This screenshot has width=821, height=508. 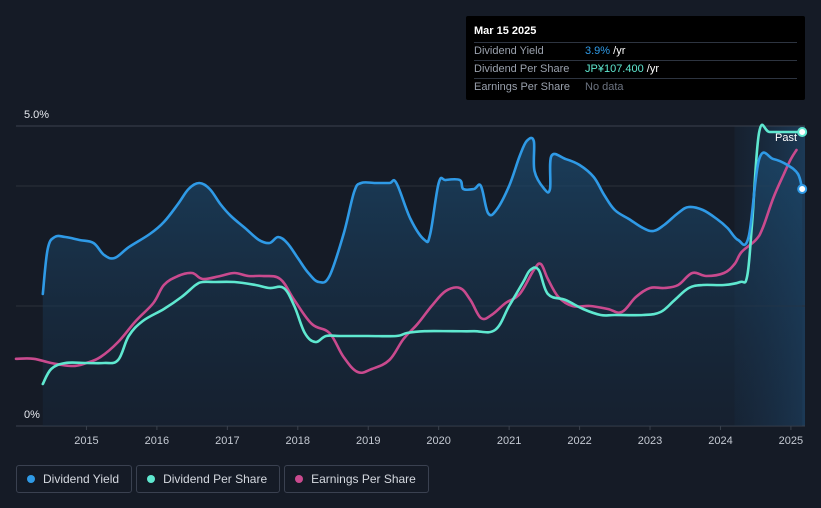 I want to click on x-tick-label: 2023, so click(x=650, y=441).